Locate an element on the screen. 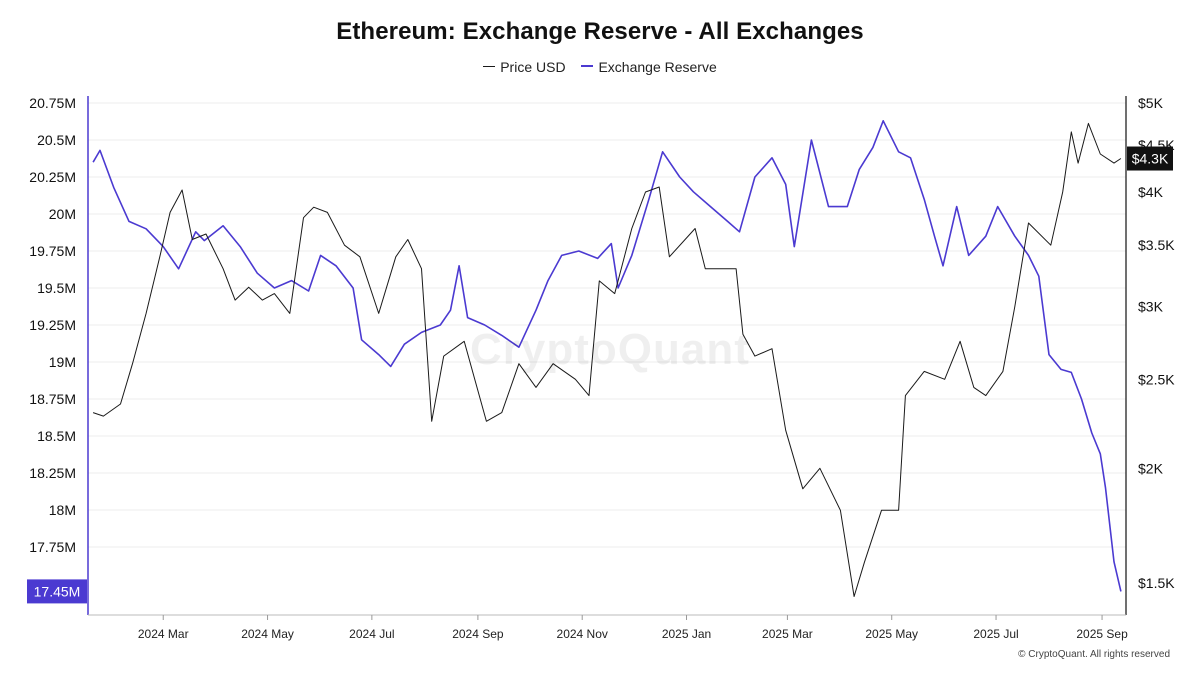  y-left-tick-label: 19.75M is located at coordinates (52, 251).